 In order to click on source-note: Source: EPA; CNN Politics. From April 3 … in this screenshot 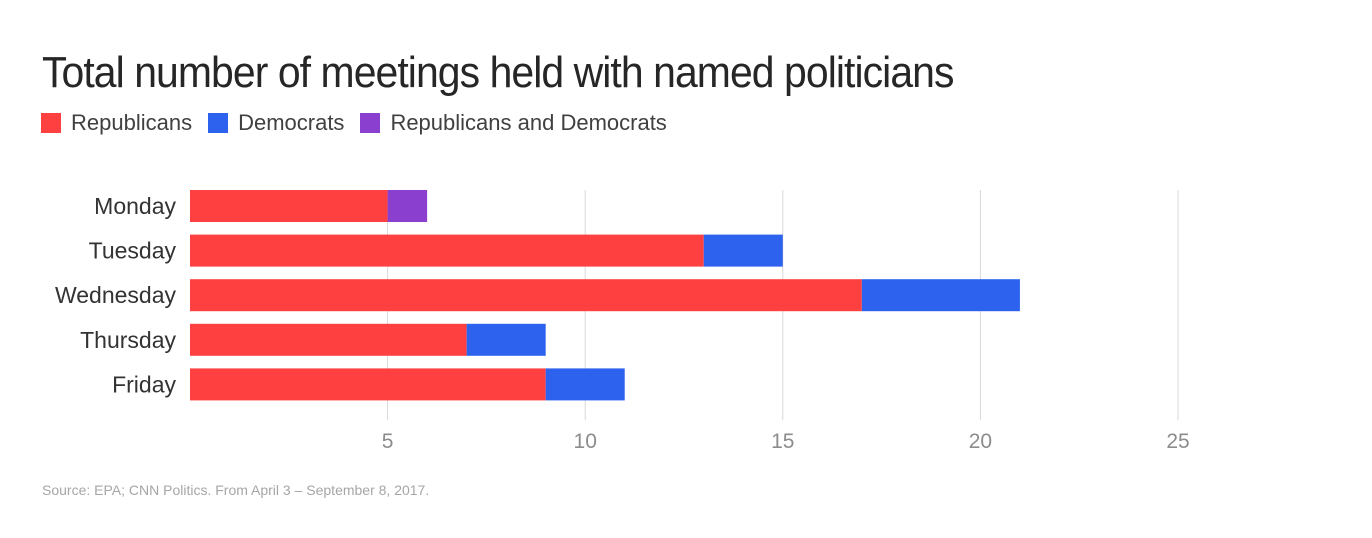, I will do `click(236, 490)`.